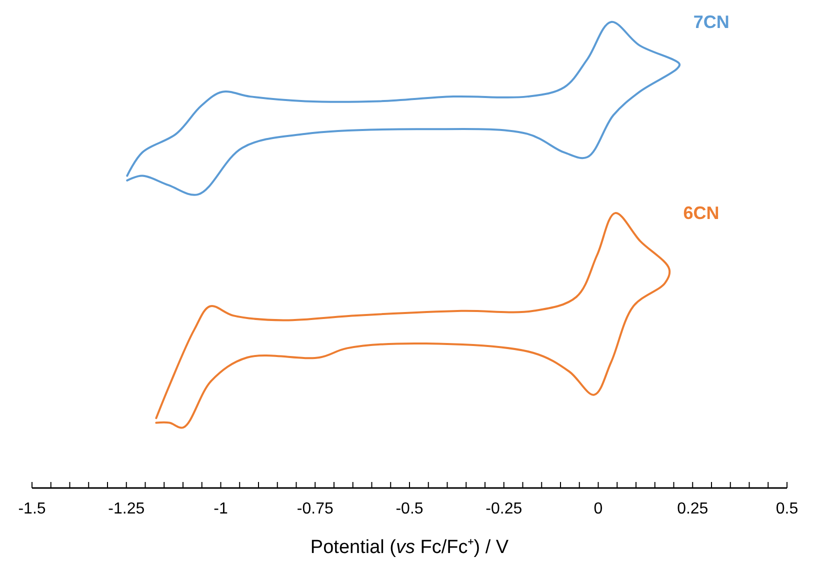 This screenshot has height=564, width=813. What do you see at coordinates (315, 509) in the screenshot?
I see `x-tick-label: -0.75` at bounding box center [315, 509].